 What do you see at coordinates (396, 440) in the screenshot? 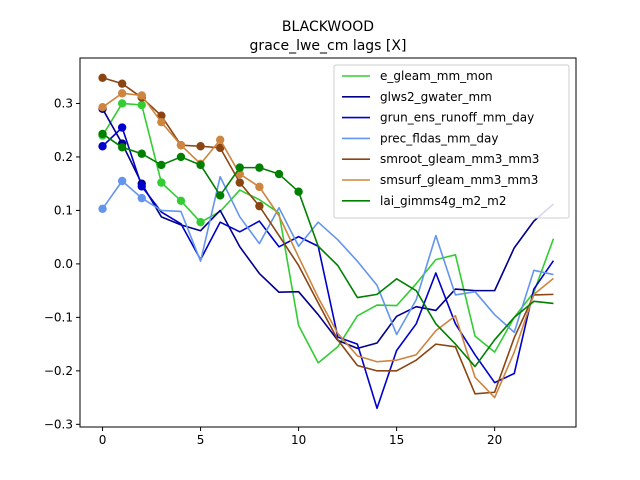
I see `x-tick-label: 15` at bounding box center [396, 440].